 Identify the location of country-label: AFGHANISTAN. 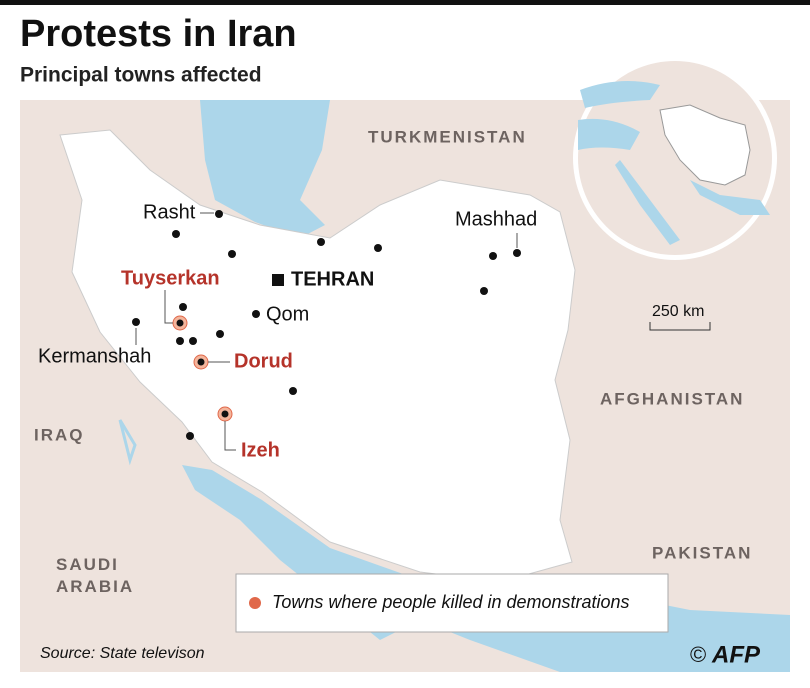
(672, 398).